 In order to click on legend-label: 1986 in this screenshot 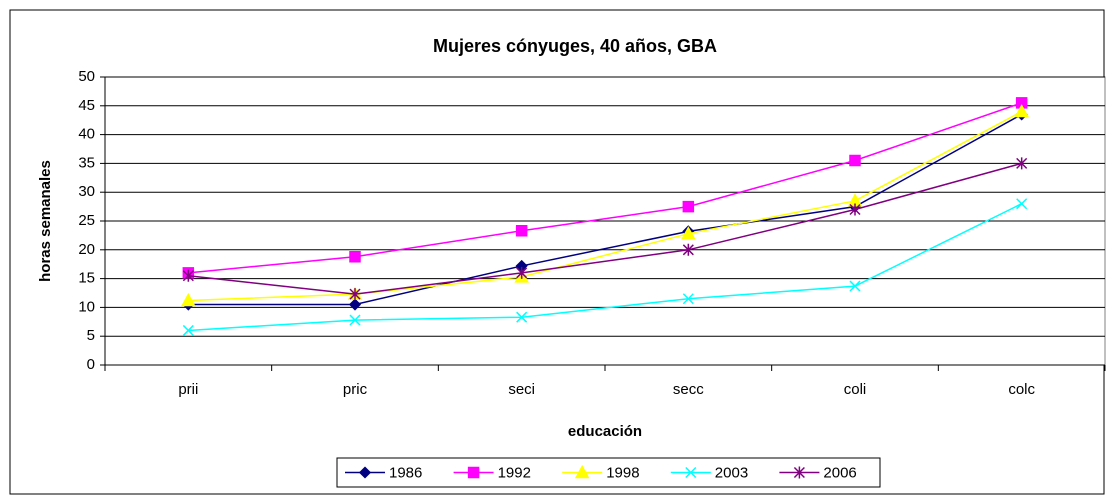, I will do `click(405, 472)`.